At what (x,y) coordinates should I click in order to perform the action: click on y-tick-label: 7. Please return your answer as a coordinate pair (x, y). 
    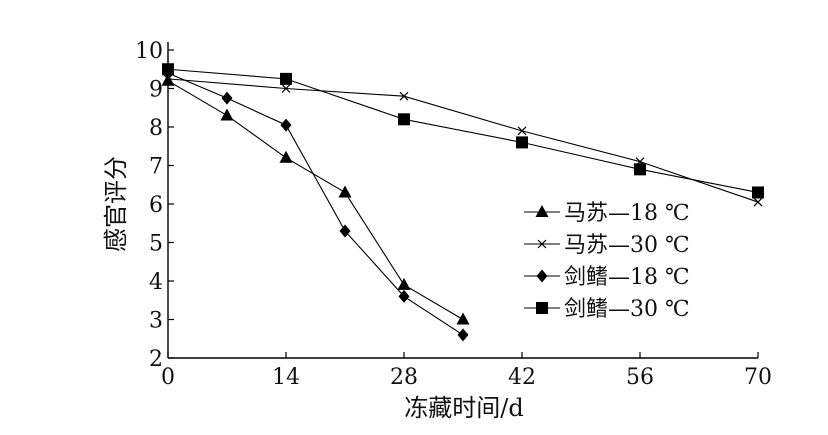
    Looking at the image, I should click on (156, 167).